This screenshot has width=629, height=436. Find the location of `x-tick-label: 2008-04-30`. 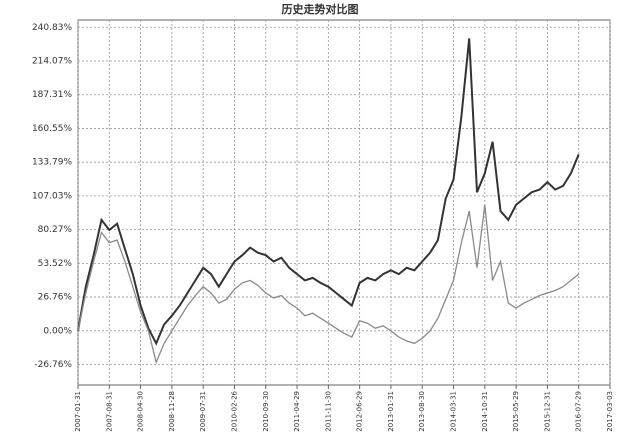

x-tick-label: 2008-04-30 is located at coordinates (141, 411).